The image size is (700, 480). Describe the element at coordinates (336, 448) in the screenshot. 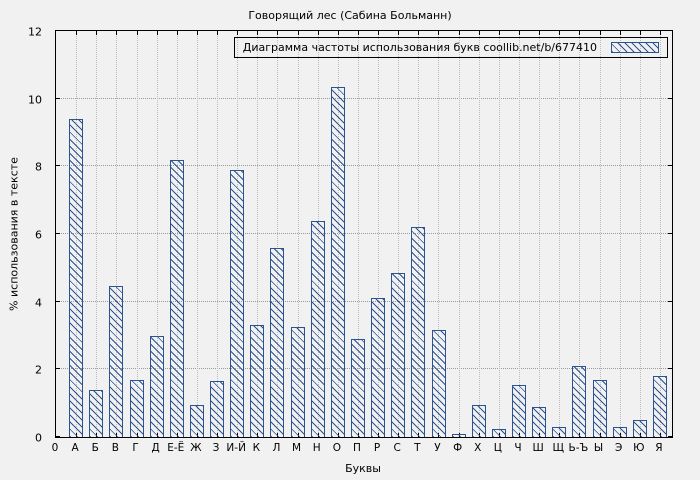

I see `x-tick-label: О` at that location.